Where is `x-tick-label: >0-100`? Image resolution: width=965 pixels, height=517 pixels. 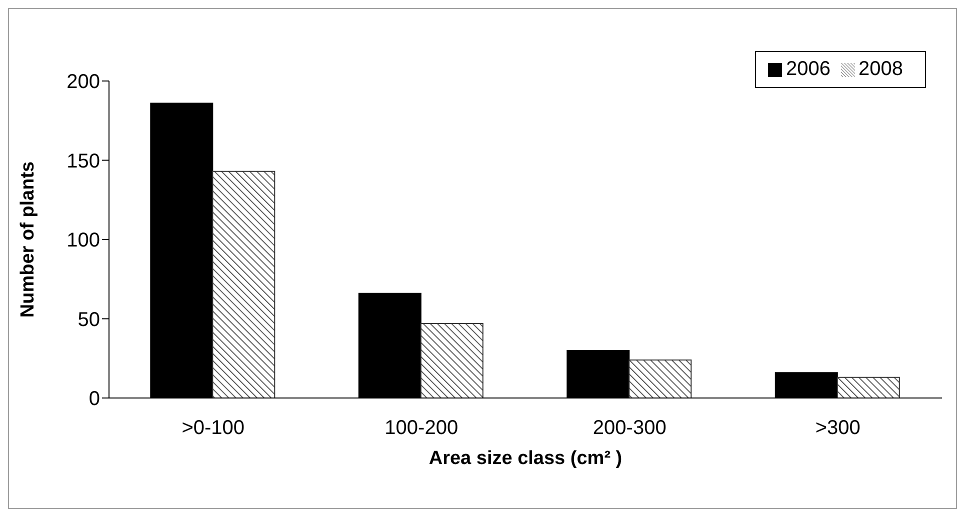 x-tick-label: >0-100 is located at coordinates (213, 428).